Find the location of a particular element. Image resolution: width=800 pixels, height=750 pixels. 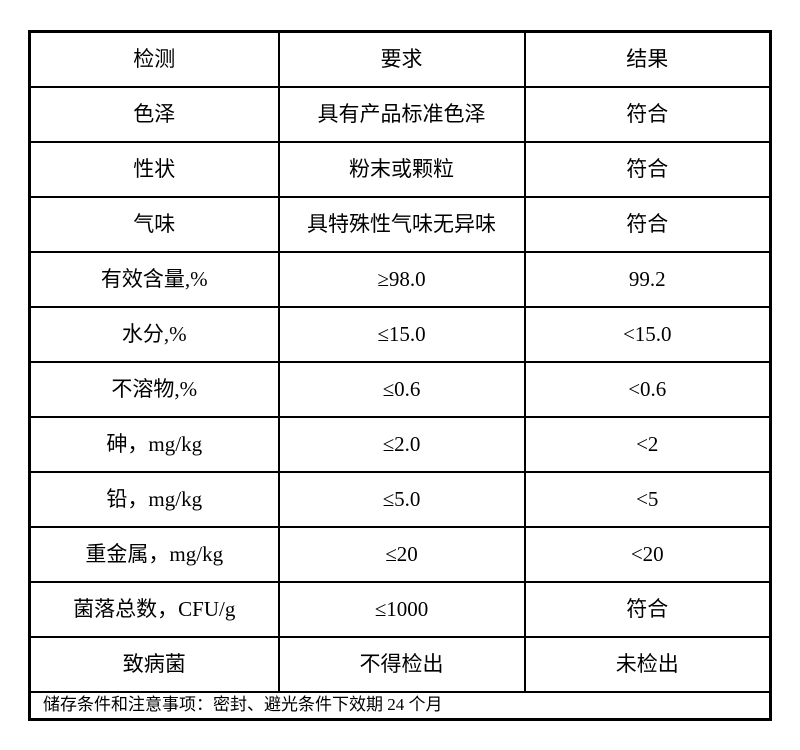

header-row: 检测 要求 结果 is located at coordinates (400, 59).